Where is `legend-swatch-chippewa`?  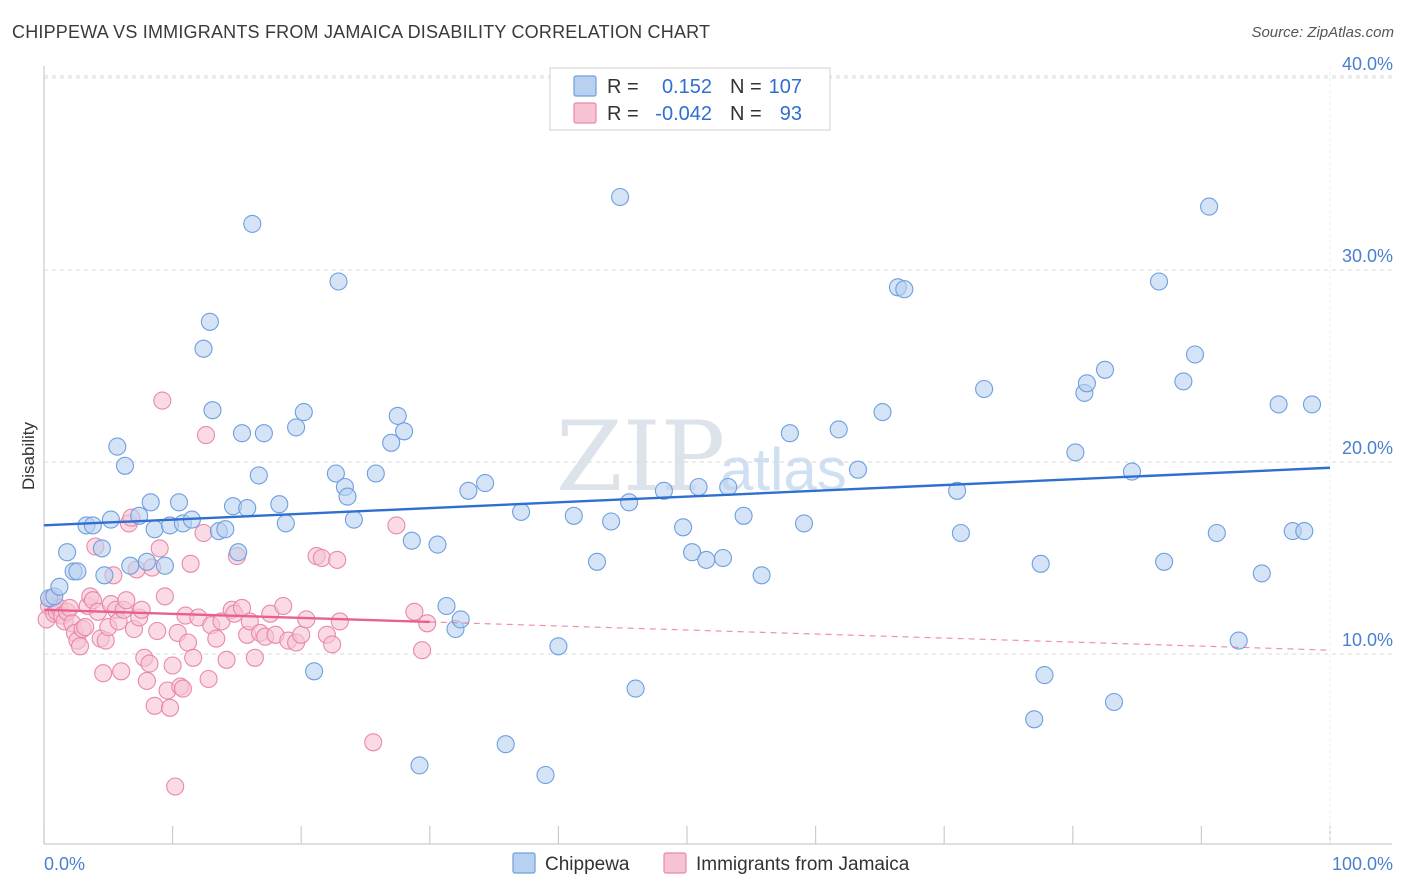
legend-swatch-chippewa is located at coordinates (585, 86).